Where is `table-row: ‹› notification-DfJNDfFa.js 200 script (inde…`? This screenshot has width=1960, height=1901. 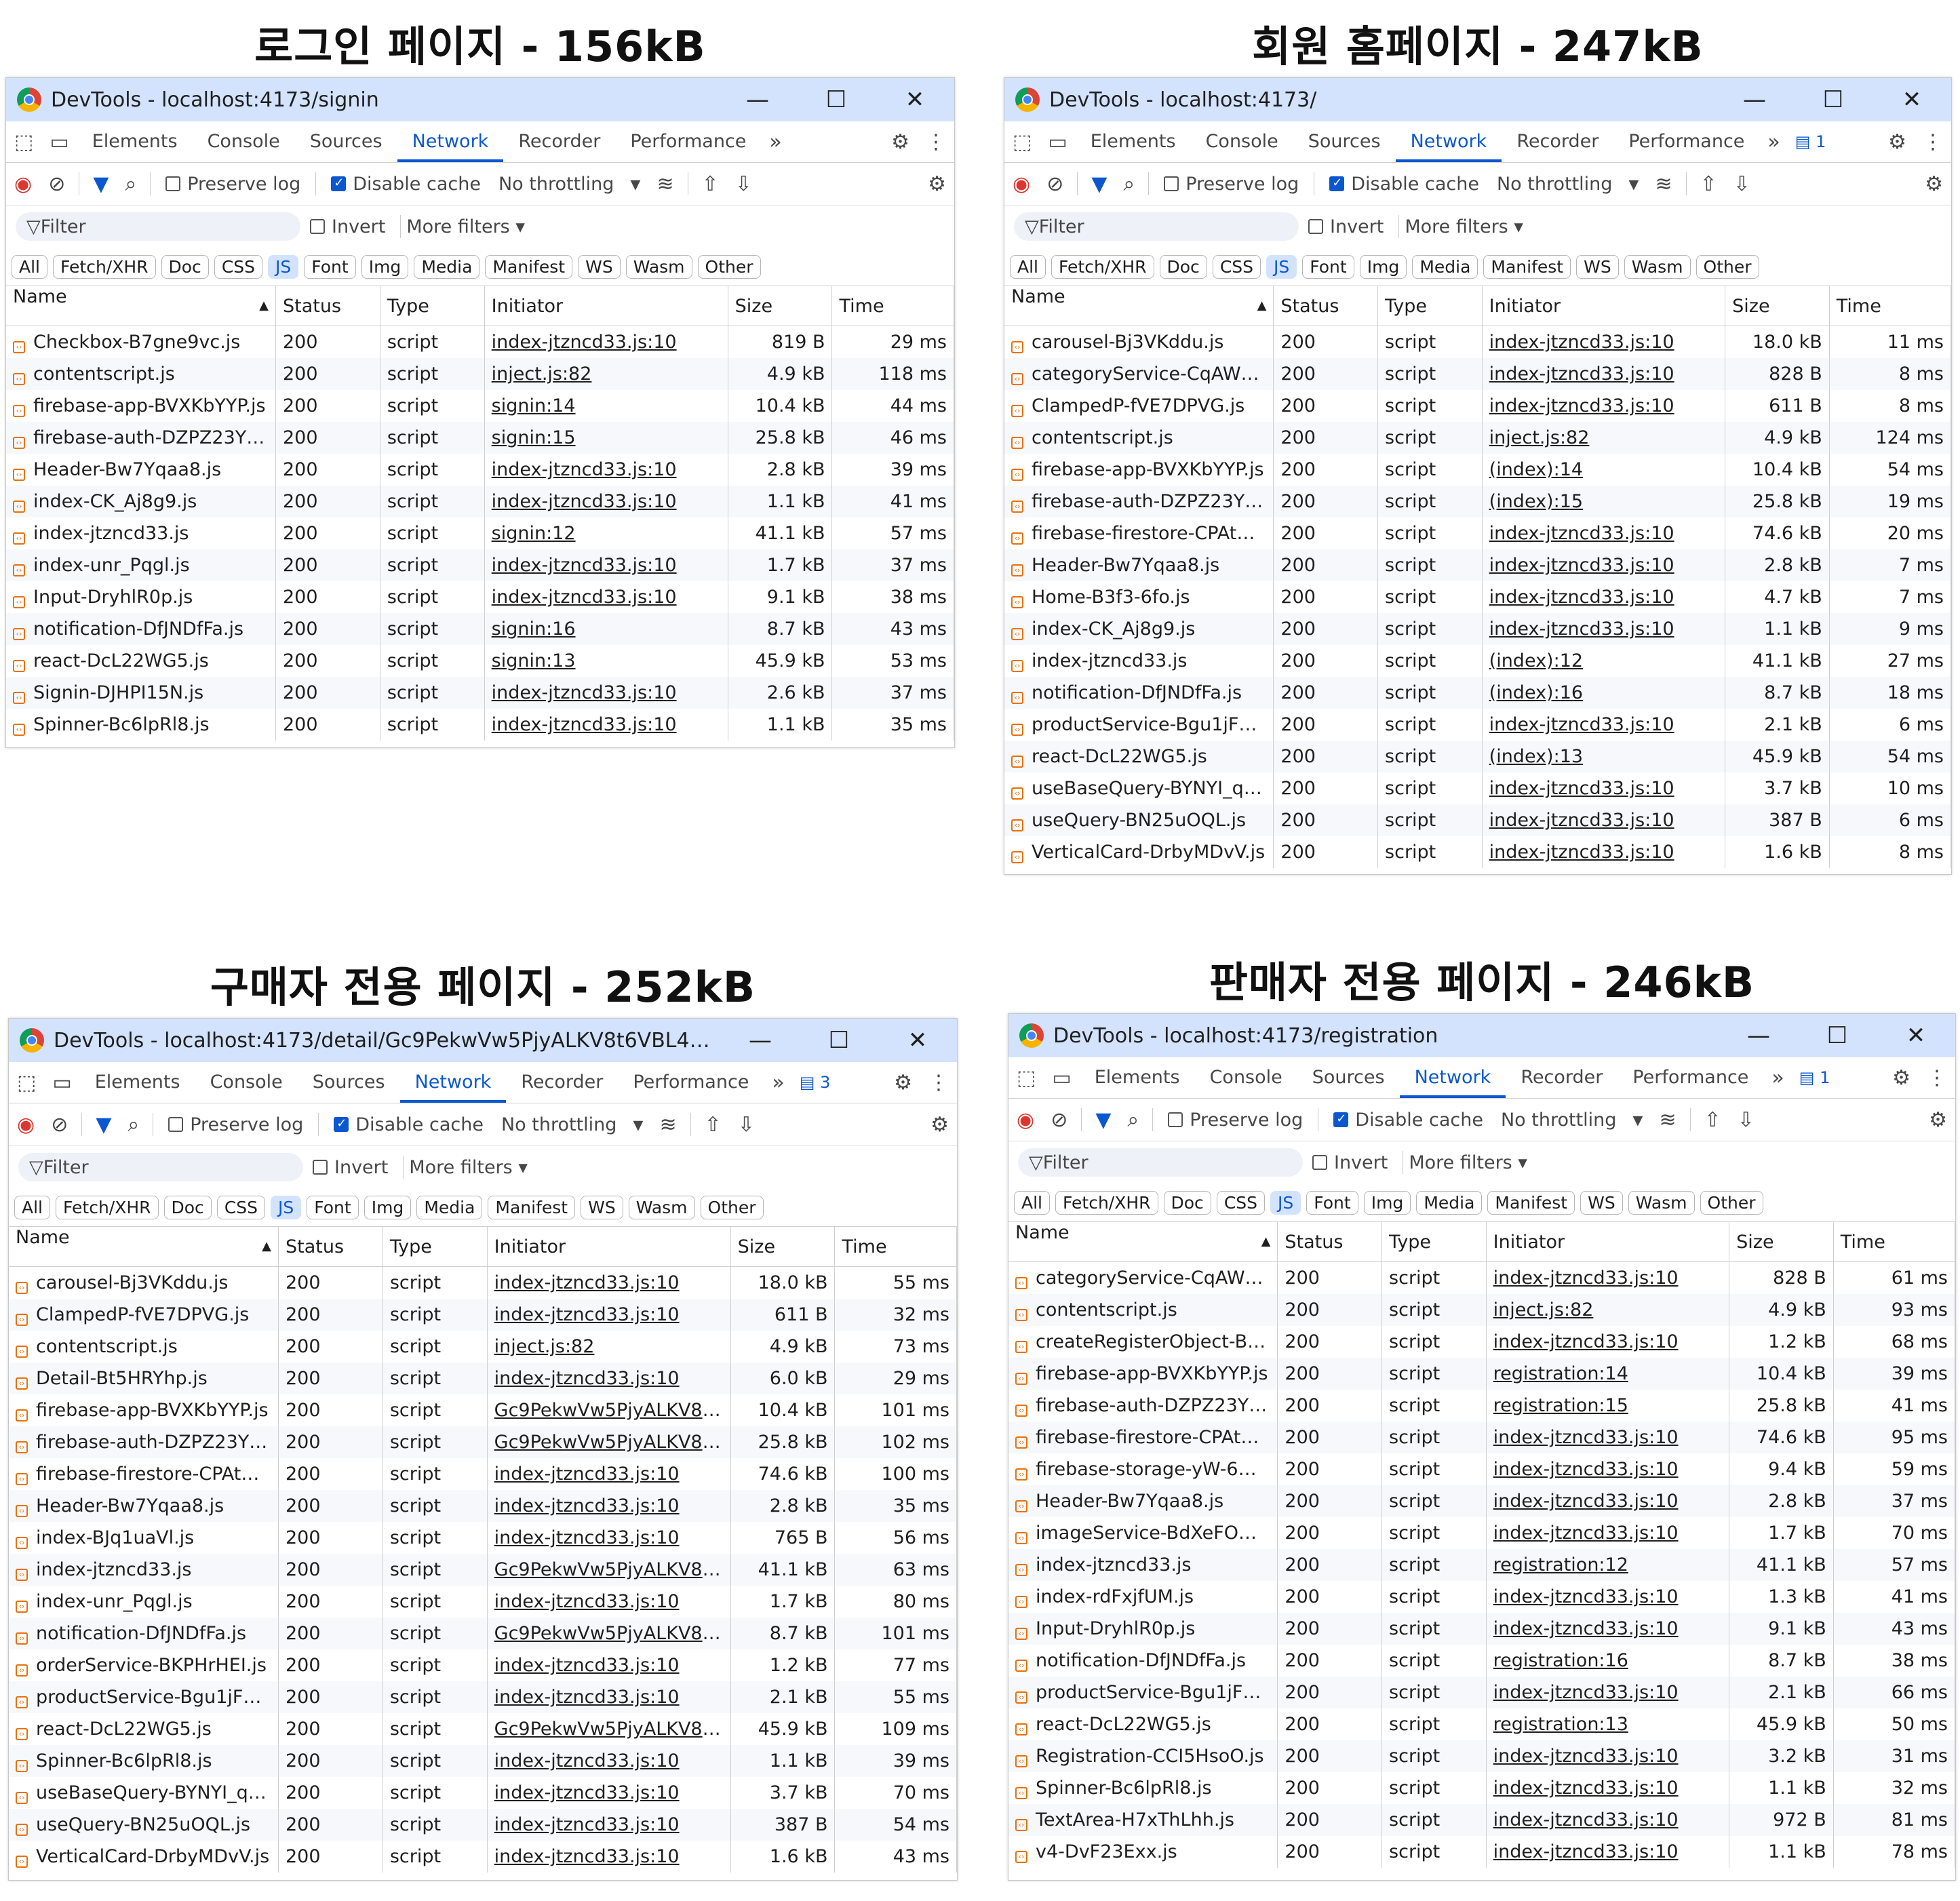 table-row: ‹› notification-DfJNDfFa.js 200 script (inde… is located at coordinates (1477, 693).